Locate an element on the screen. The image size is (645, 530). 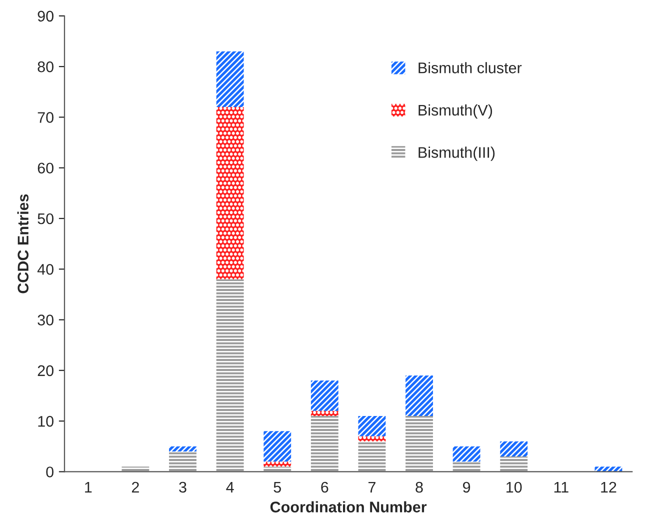
y-tick-label: 40 is located at coordinates (45, 269).